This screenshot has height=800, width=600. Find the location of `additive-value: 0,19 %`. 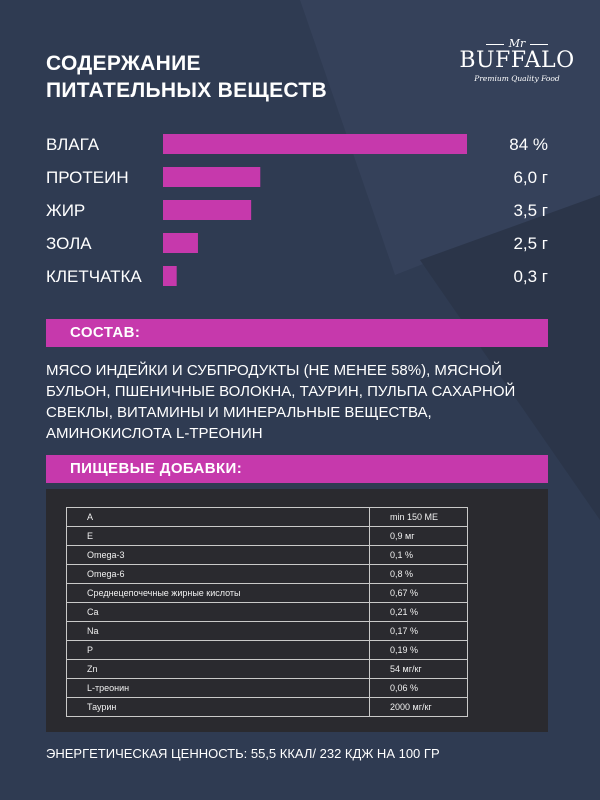

additive-value: 0,19 % is located at coordinates (418, 650).